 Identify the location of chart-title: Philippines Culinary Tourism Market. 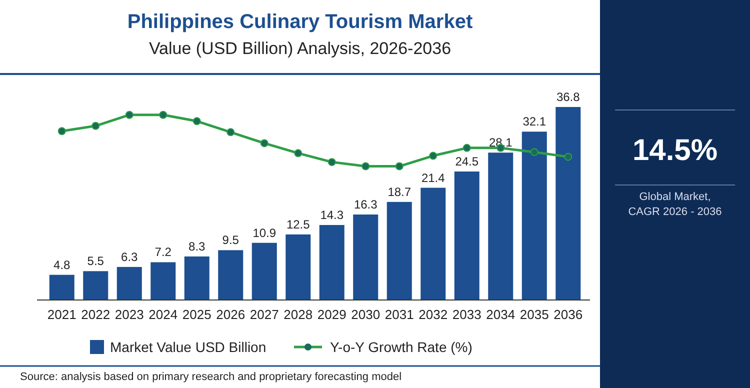
(300, 22).